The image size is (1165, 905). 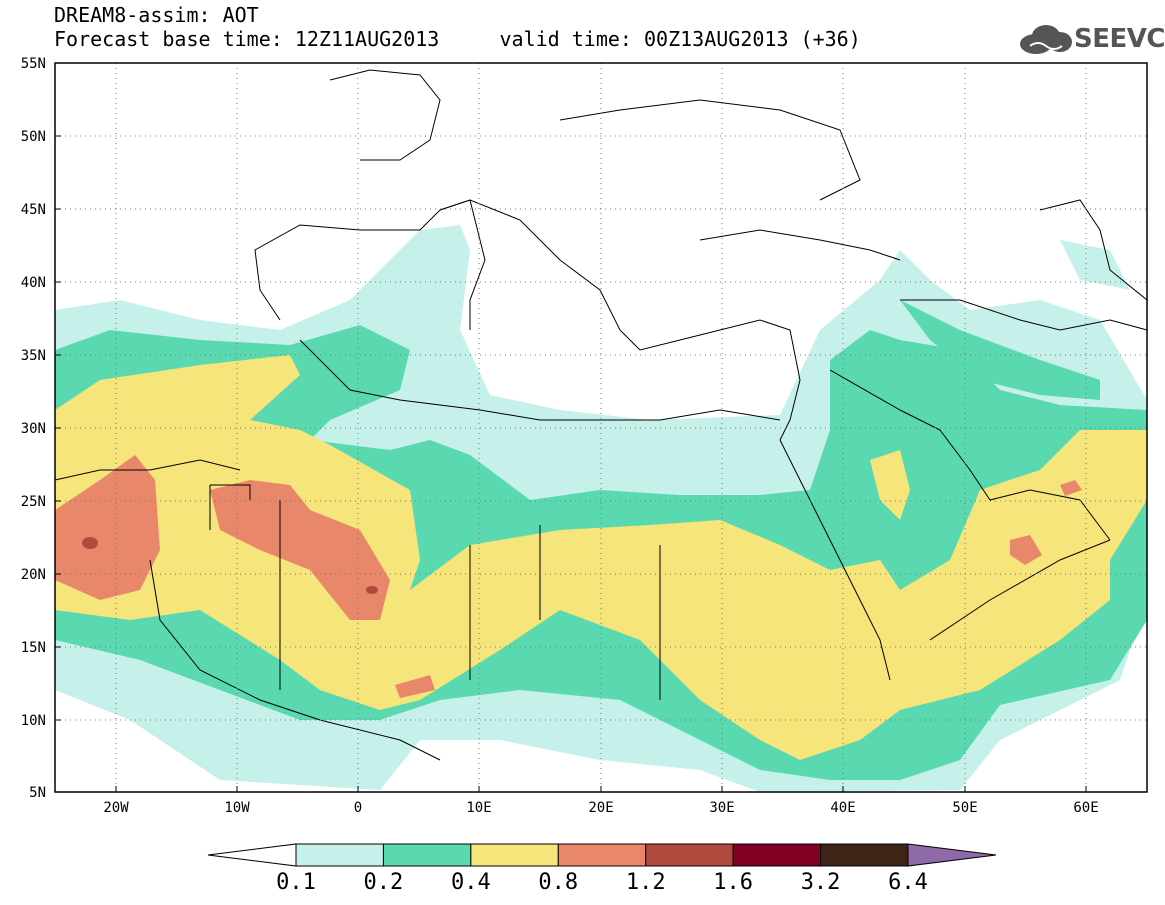 I want to click on lat-label: 50N, so click(x=33, y=137).